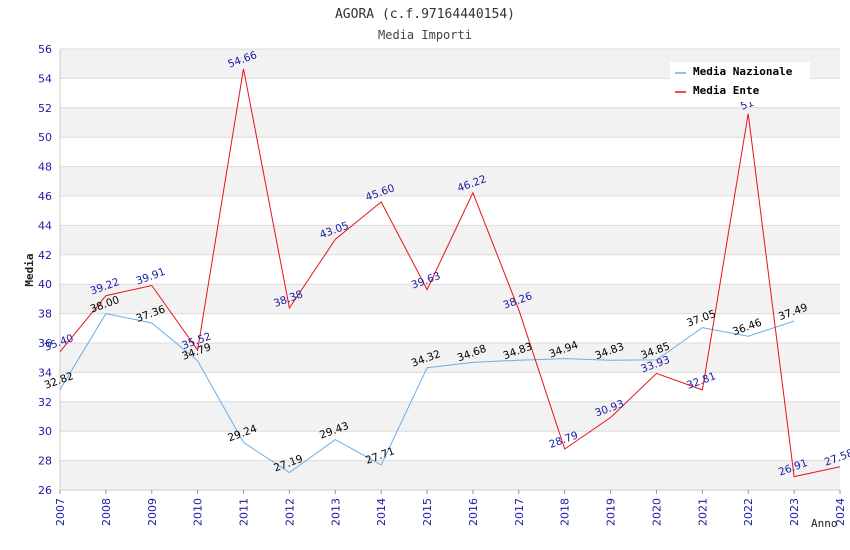 This screenshot has width=850, height=550. What do you see at coordinates (198, 512) in the screenshot?
I see `x-tick-label: 2010` at bounding box center [198, 512].